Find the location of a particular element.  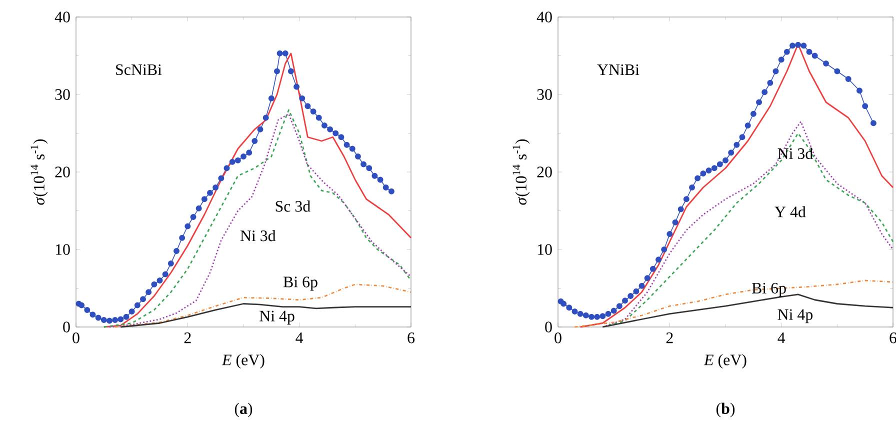

y-tick-label: 20 is located at coordinates (544, 172).